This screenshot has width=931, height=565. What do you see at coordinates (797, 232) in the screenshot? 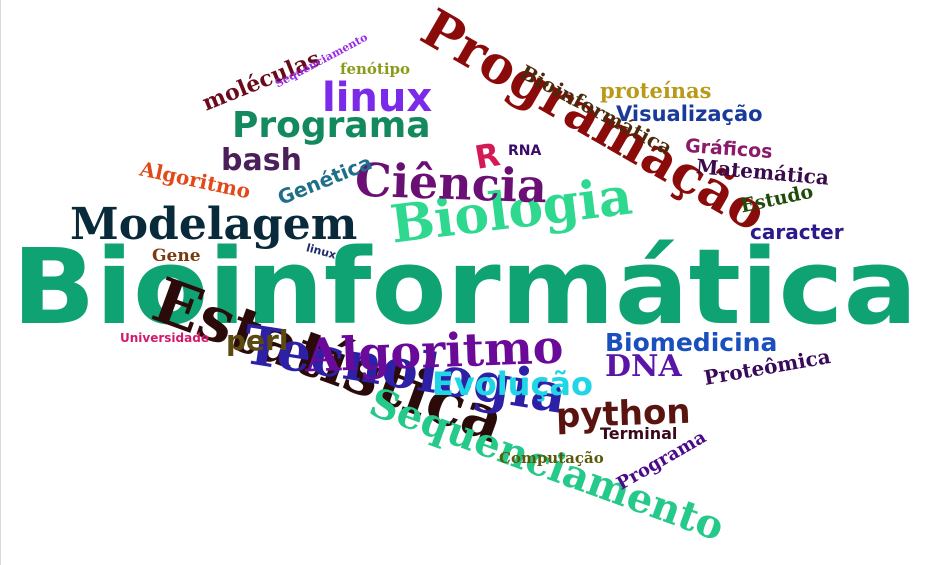
I see `word-caracter: caracter` at bounding box center [797, 232].